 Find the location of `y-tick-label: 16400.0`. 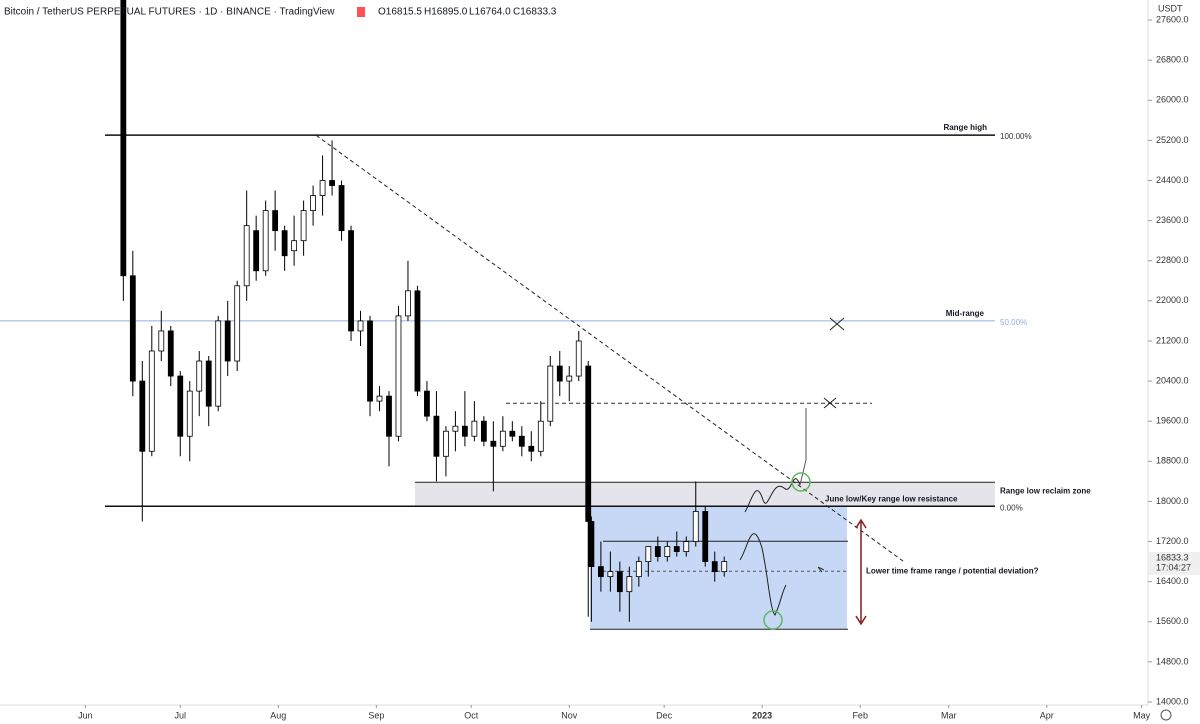

y-tick-label: 16400.0 is located at coordinates (1172, 581).